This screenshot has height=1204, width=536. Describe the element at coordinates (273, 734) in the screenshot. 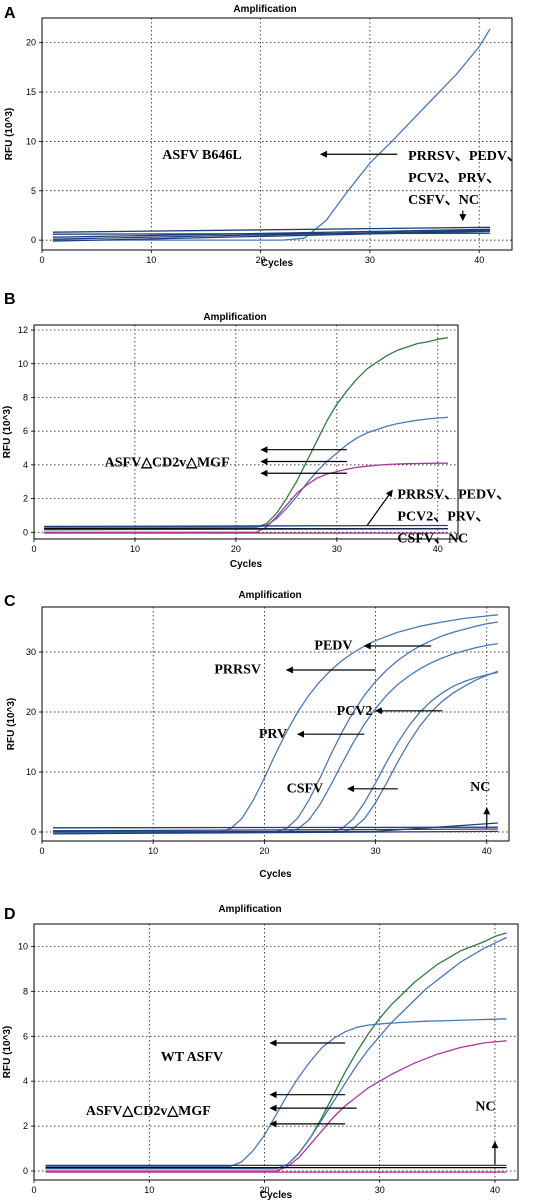

I see `annotation-label: PRV` at that location.